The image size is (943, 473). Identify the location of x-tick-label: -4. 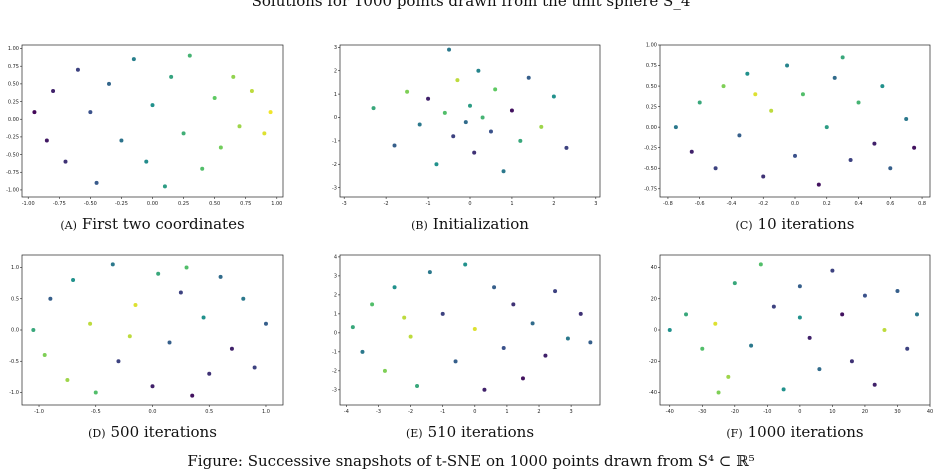
(346, 412).